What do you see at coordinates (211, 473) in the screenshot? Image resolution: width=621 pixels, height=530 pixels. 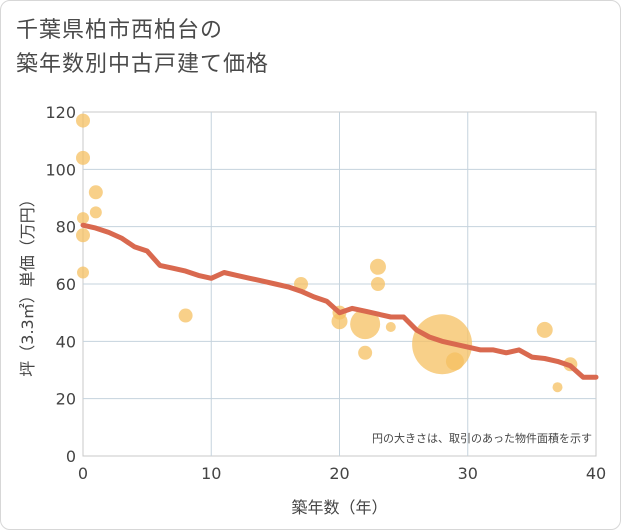 I see `x-tick-10: 10` at bounding box center [211, 473].